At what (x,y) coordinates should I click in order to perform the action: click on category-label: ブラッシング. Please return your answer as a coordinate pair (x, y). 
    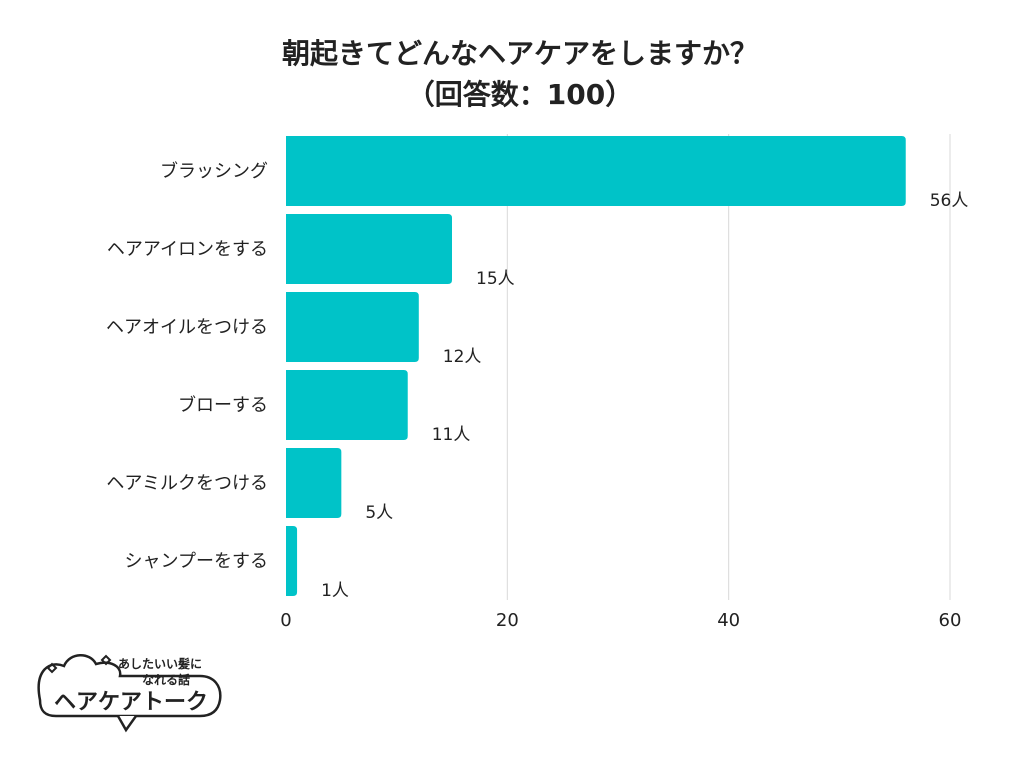
    Looking at the image, I should click on (214, 171).